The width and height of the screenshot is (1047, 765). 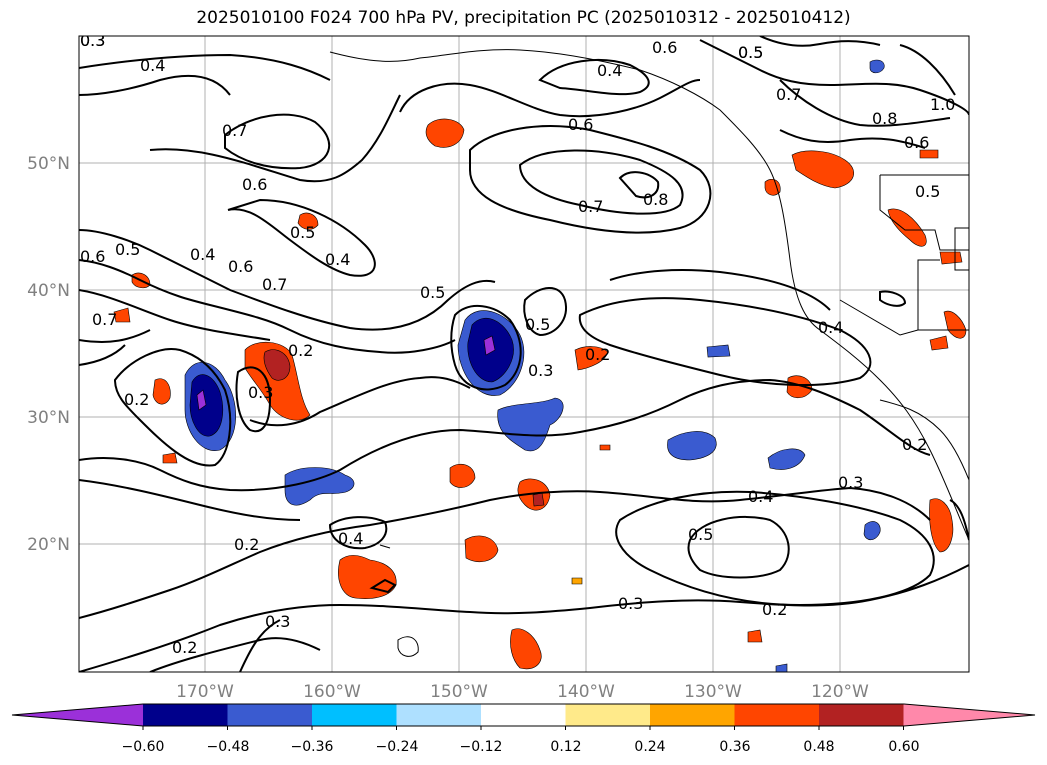 I want to click on colorbar-tick-label: −0.48, so click(x=228, y=747).